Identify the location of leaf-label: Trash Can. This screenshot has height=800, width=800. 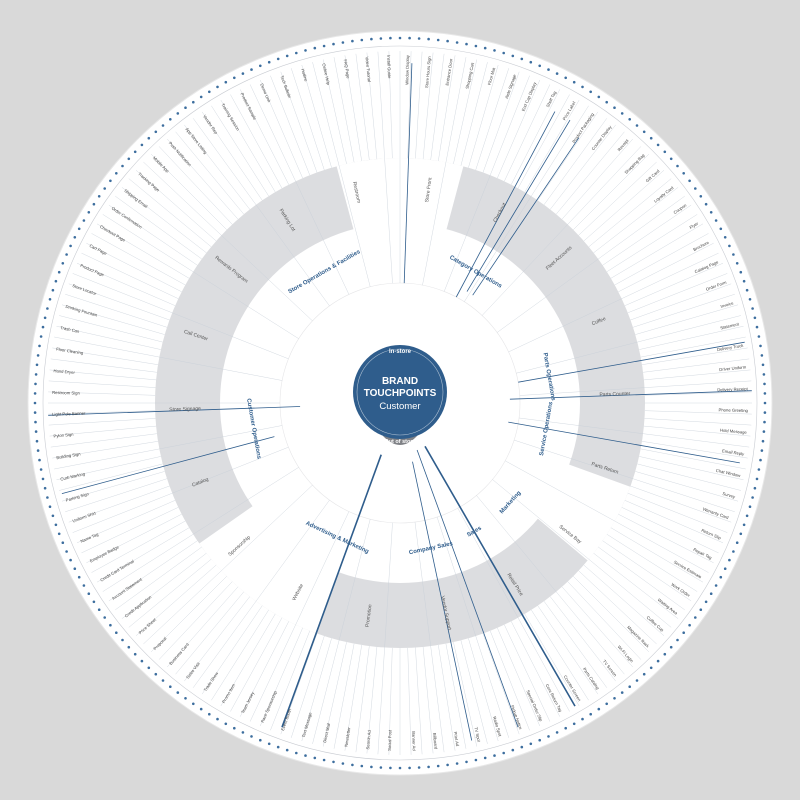
(70, 329).